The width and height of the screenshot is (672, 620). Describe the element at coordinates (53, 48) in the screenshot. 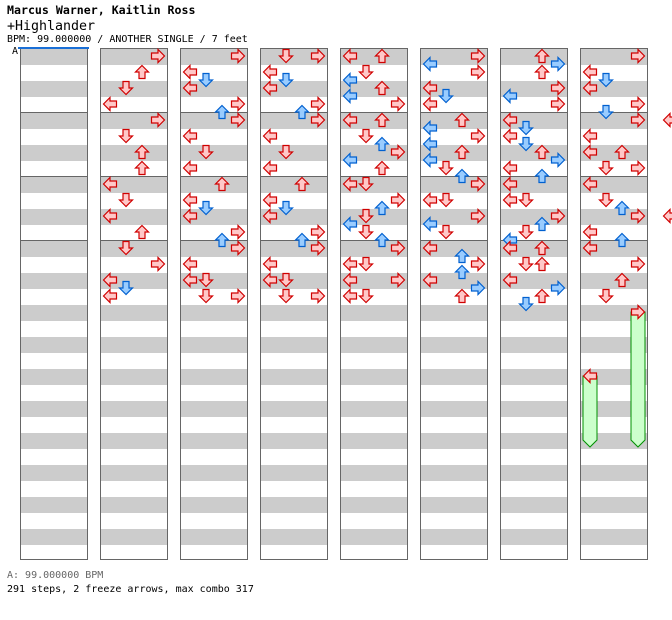

I see `bpm-marker-line` at that location.